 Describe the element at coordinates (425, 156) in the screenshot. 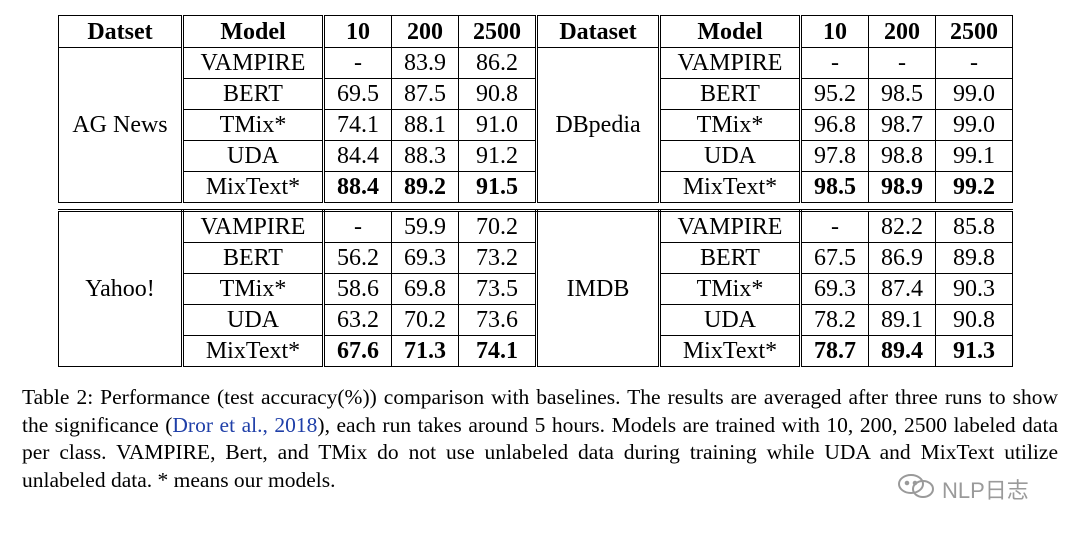

I see `value-cell: 88.3` at that location.